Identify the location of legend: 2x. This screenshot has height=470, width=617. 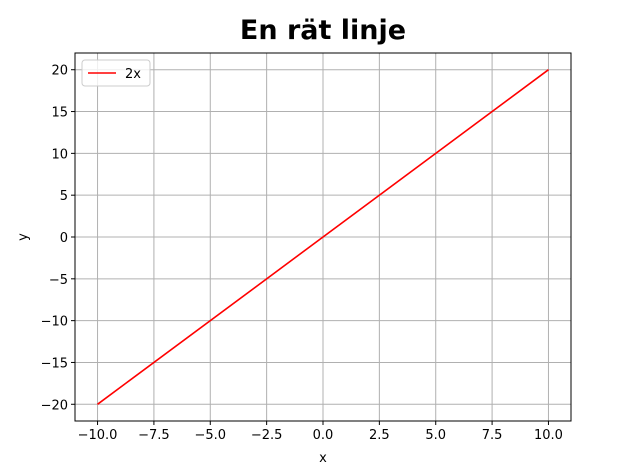
(116, 73).